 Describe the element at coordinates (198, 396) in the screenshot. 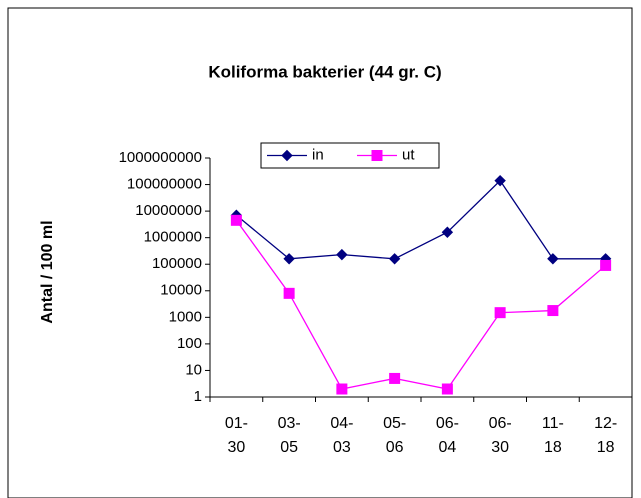

I see `y-tick-label: 1` at that location.